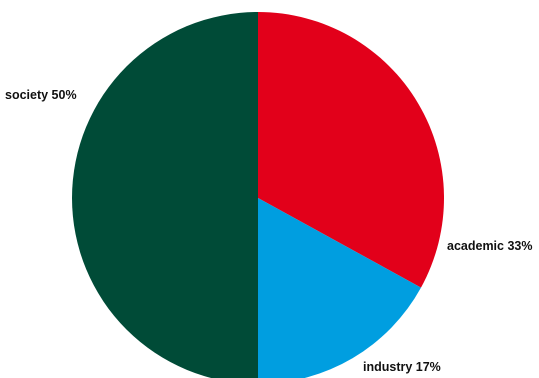  What do you see at coordinates (339, 288) in the screenshot?
I see `pie-slice-industry` at bounding box center [339, 288].